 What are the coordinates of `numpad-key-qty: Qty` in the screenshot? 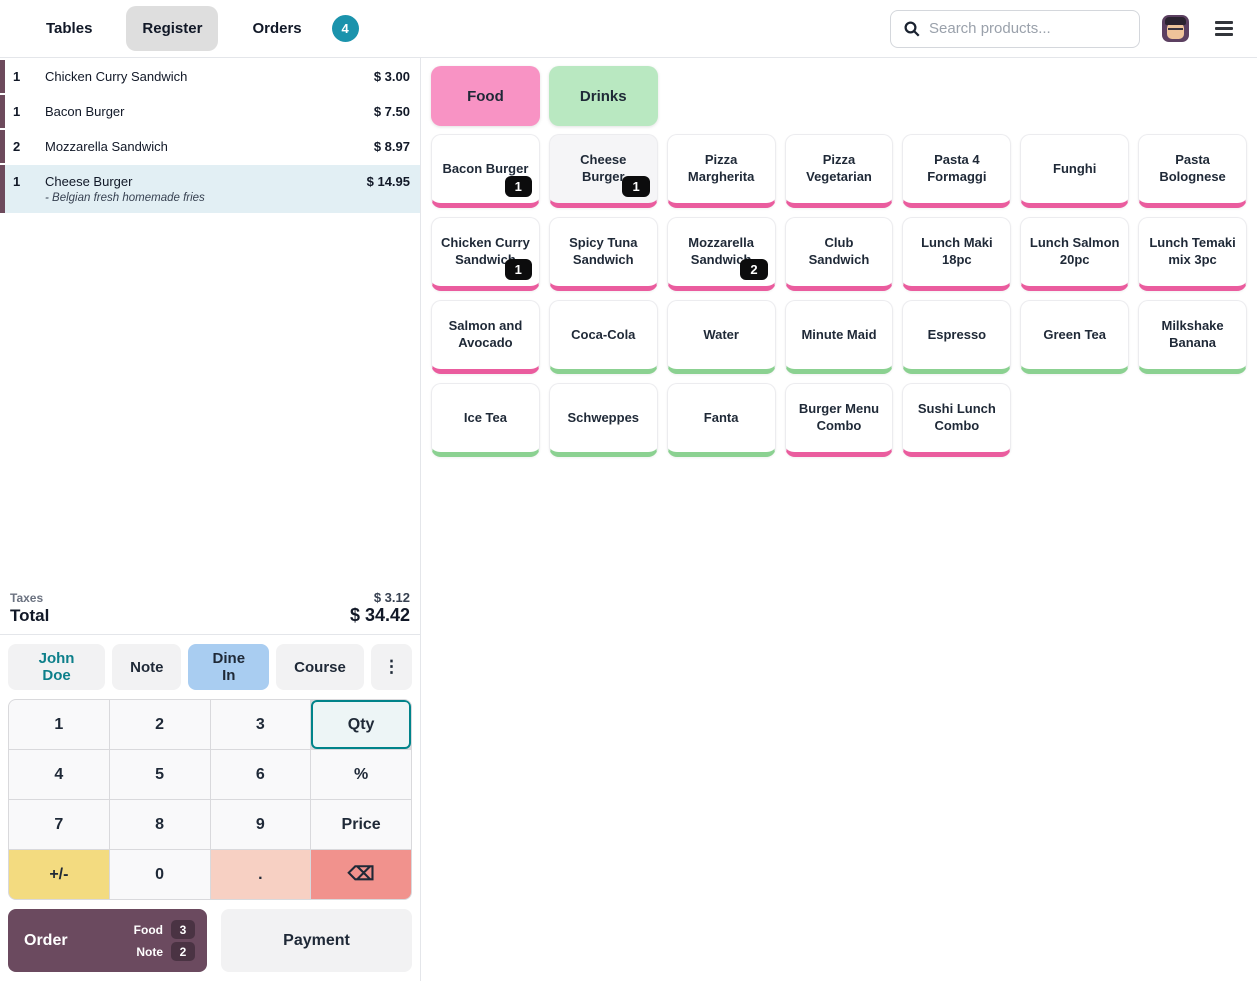 It's located at (361, 724).